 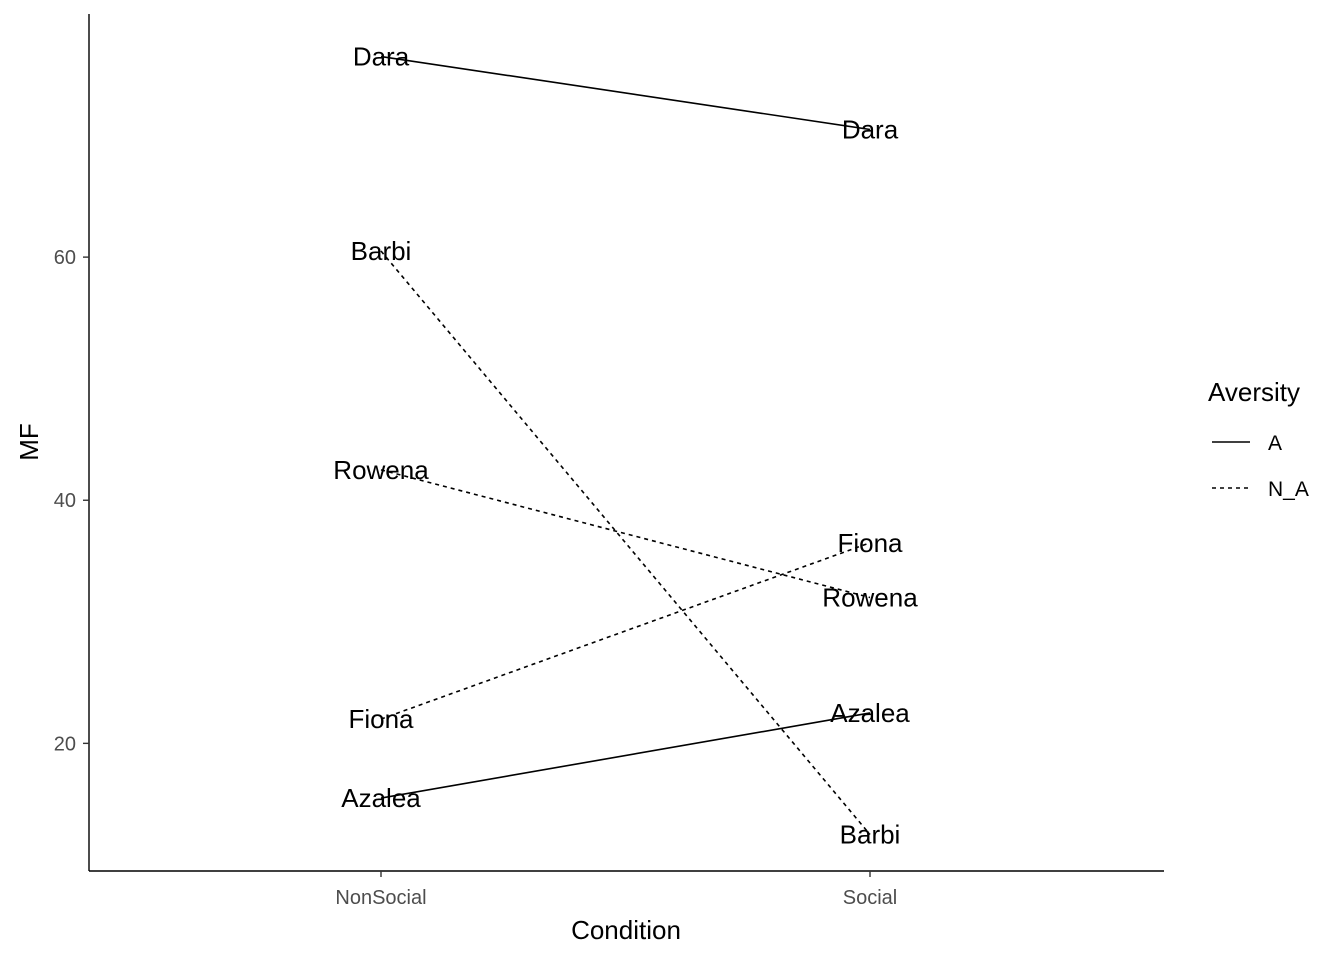 What do you see at coordinates (381, 470) in the screenshot?
I see `point-label-rowena-nonsocial: Rowena` at bounding box center [381, 470].